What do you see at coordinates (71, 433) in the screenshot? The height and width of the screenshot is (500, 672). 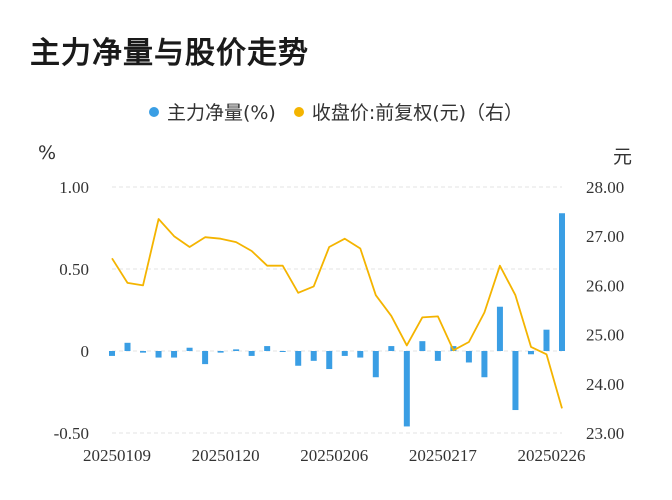 I see `left-tick-label: -0.50` at bounding box center [71, 433].